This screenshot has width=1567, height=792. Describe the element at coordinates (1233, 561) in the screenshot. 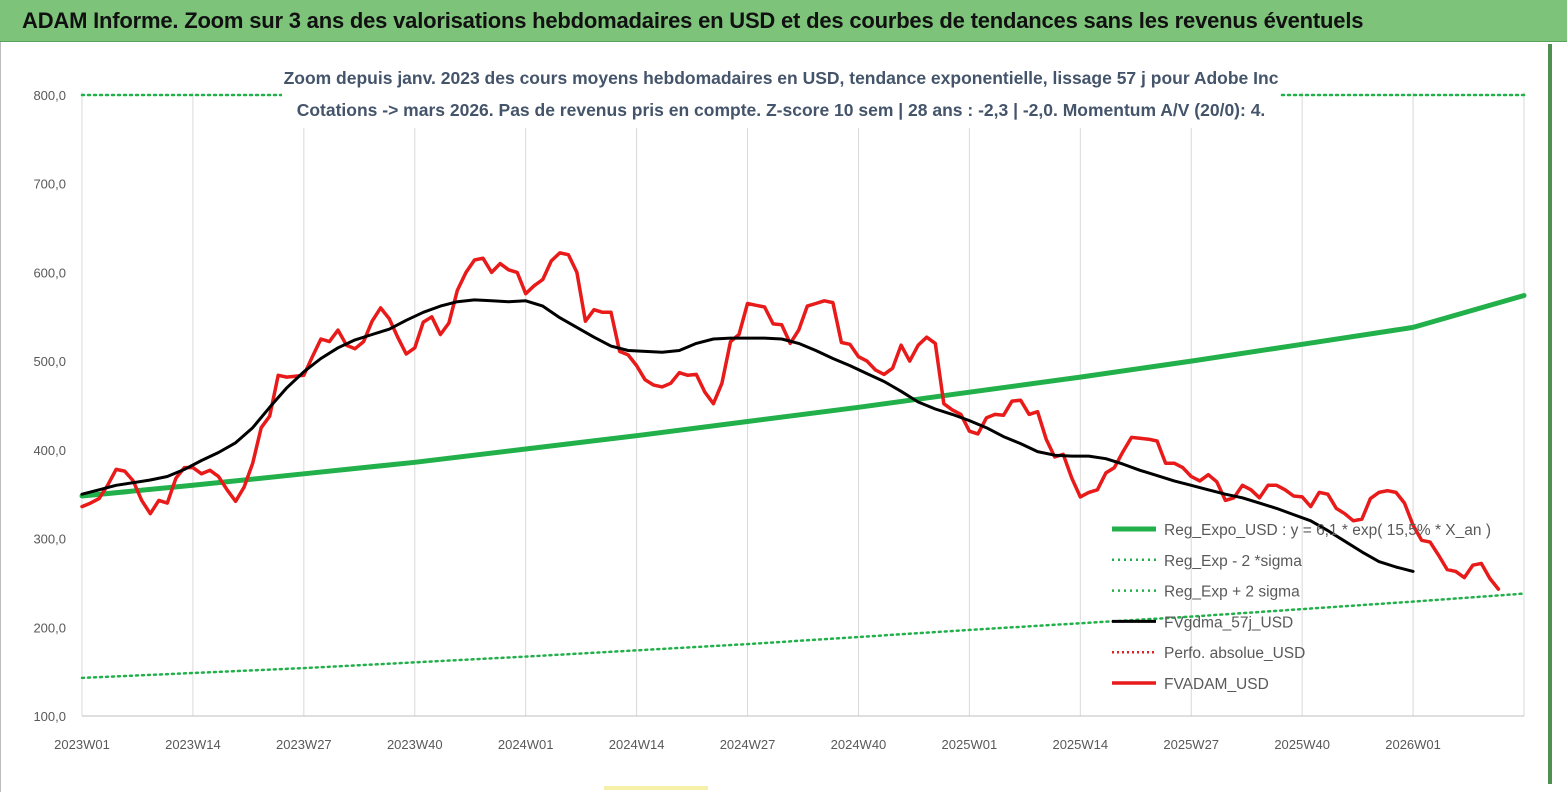

I see `legend-label: Reg_Exp - 2 *sigma` at that location.